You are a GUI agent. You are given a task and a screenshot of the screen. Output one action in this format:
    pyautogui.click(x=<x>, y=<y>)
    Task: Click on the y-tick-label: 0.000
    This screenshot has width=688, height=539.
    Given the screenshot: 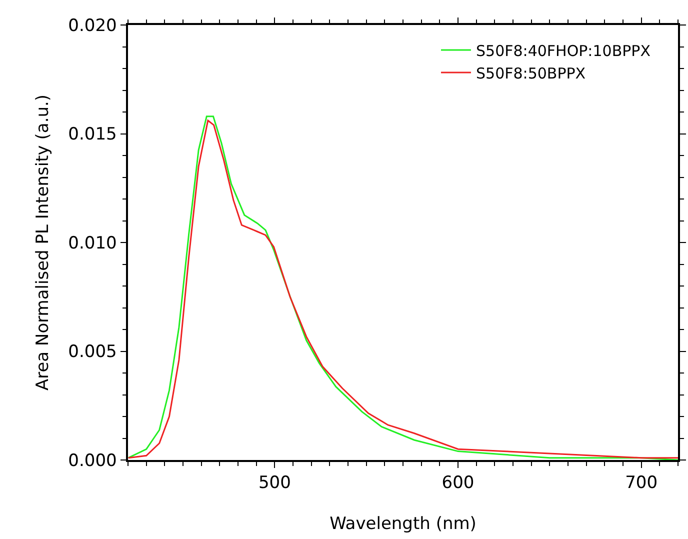 What is the action you would take?
    pyautogui.click(x=92, y=460)
    